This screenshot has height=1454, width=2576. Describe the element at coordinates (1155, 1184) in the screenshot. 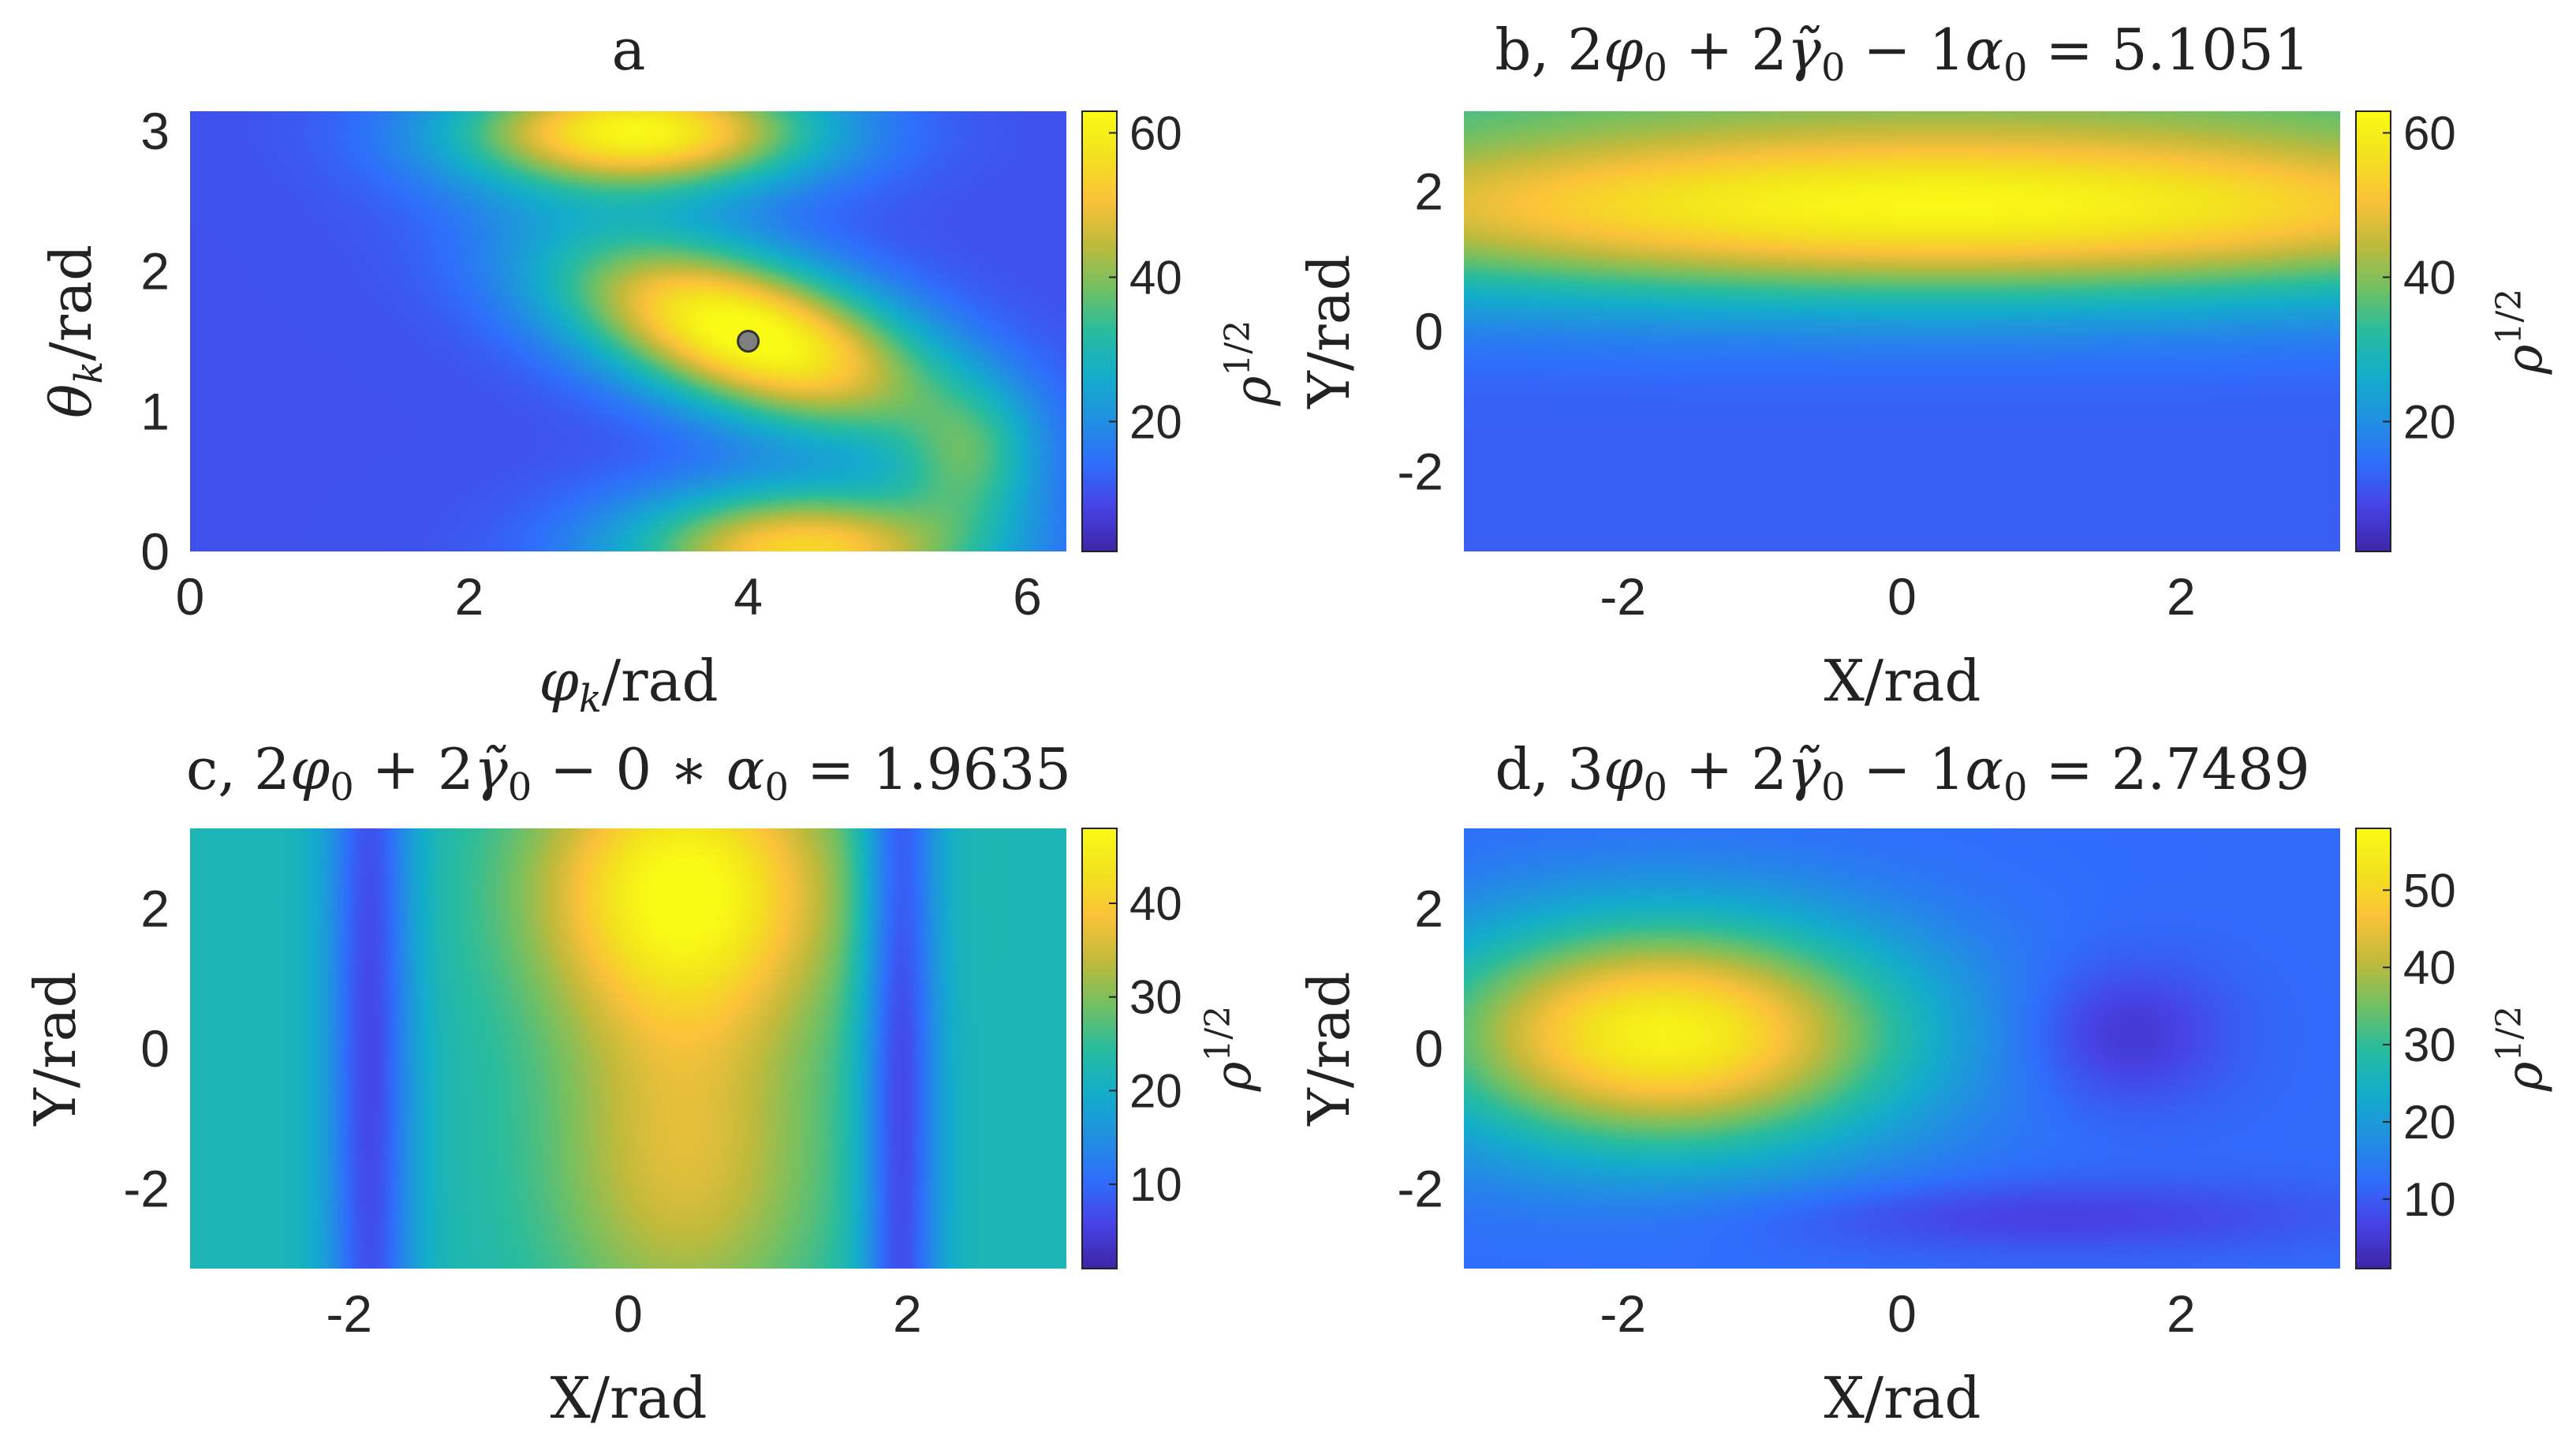

I see `panel-c-colorbar-tick-label: 10` at that location.